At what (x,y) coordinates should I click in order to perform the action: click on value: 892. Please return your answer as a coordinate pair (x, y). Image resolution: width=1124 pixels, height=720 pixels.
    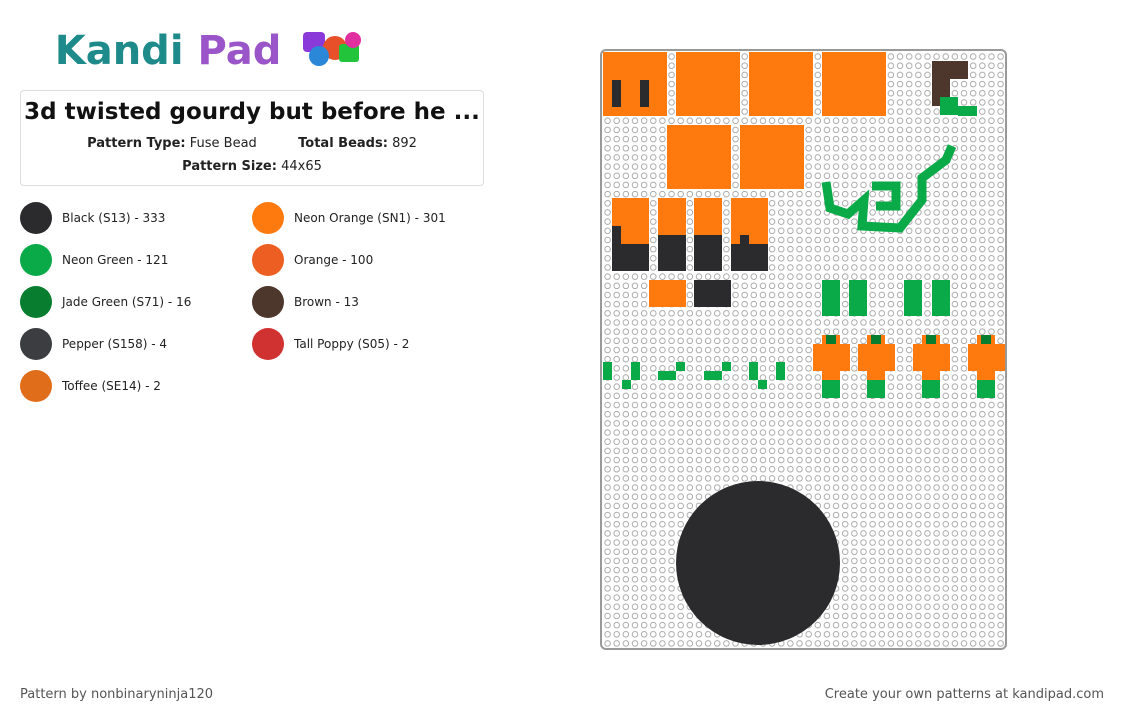
    Looking at the image, I should click on (404, 143).